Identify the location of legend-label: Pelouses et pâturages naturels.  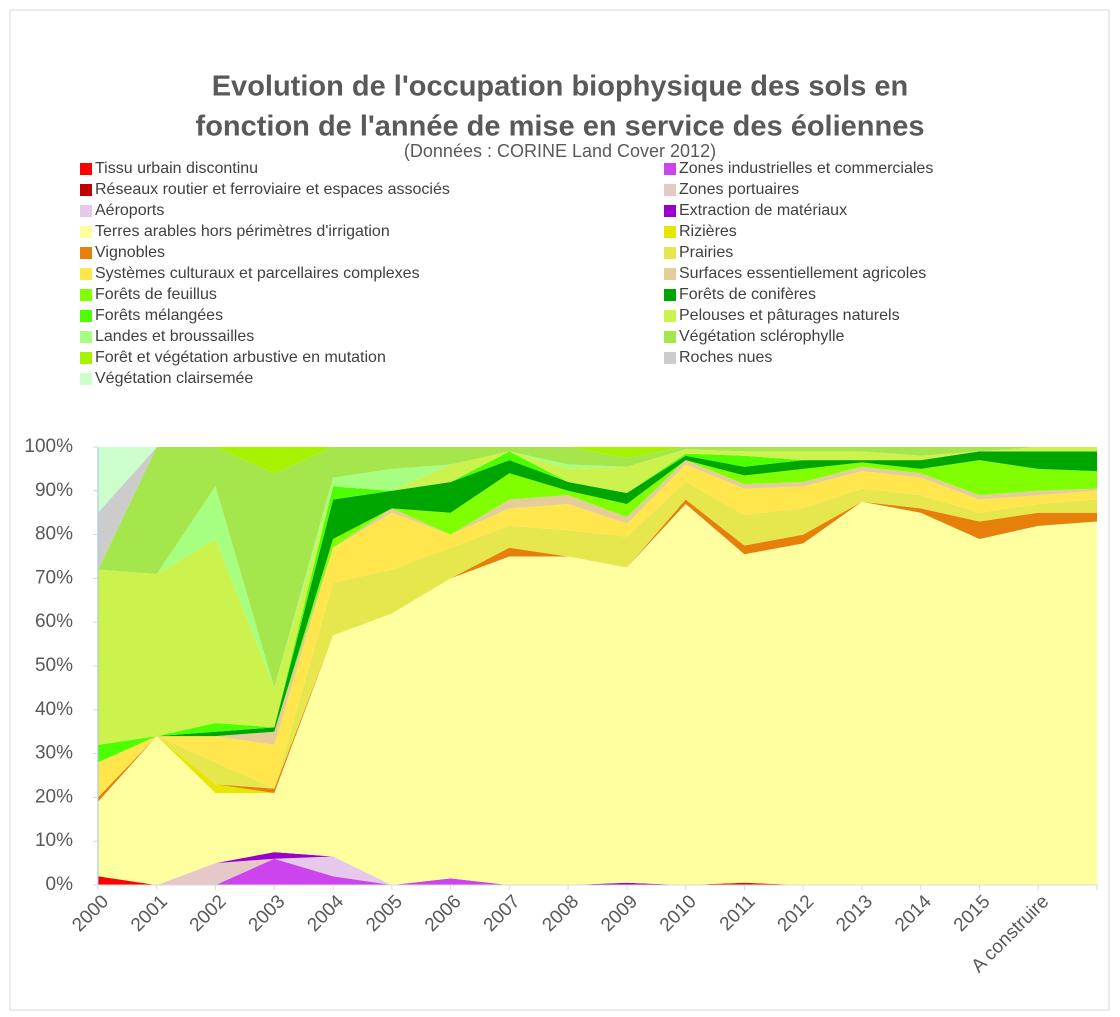
(789, 315).